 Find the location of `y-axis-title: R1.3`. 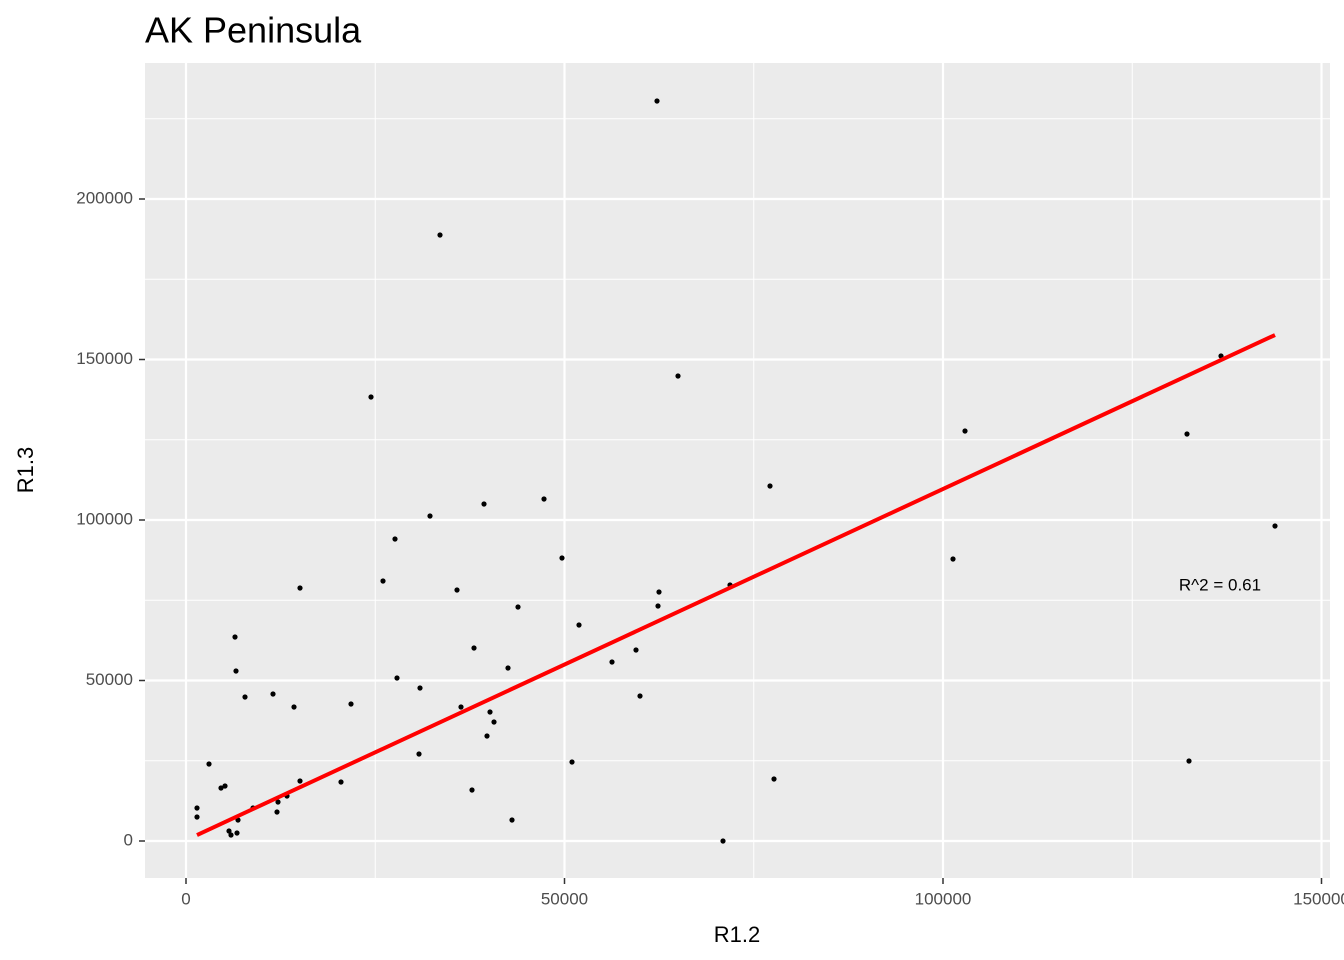

y-axis-title: R1.3 is located at coordinates (25, 470).